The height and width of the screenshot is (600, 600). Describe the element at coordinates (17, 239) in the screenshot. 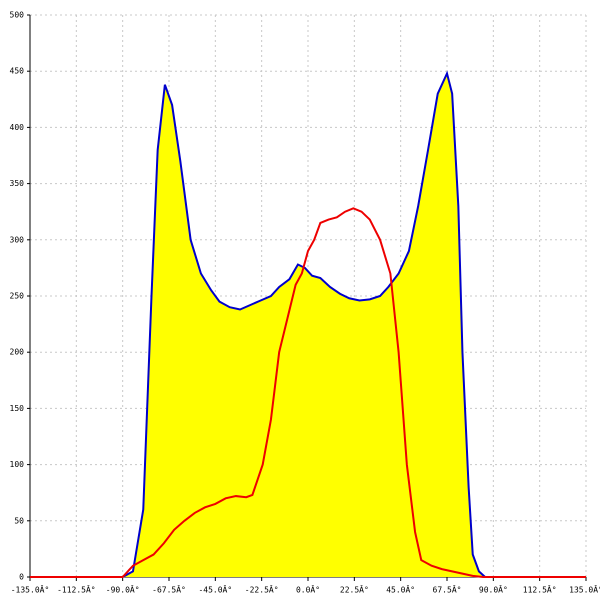

I see `y-tick-label: 300` at that location.